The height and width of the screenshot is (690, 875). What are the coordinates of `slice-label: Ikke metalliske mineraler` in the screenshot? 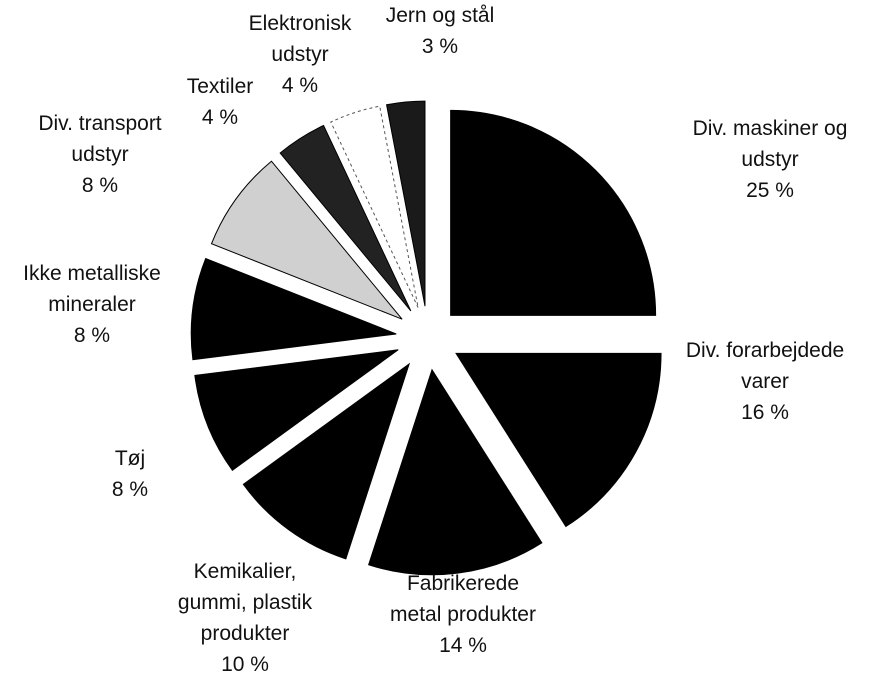 It's located at (92, 289).